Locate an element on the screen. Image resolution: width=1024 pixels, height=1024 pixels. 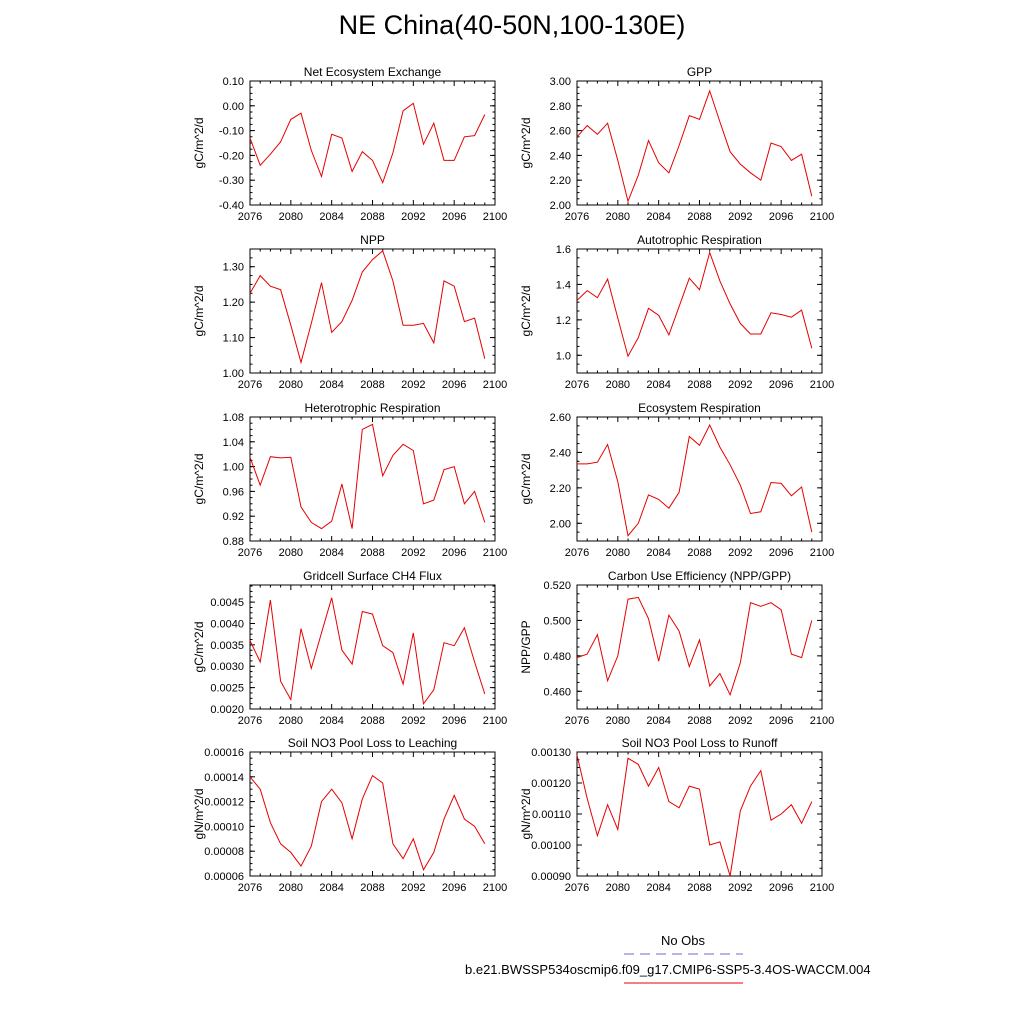
plot-title: NPP is located at coordinates (372, 240).